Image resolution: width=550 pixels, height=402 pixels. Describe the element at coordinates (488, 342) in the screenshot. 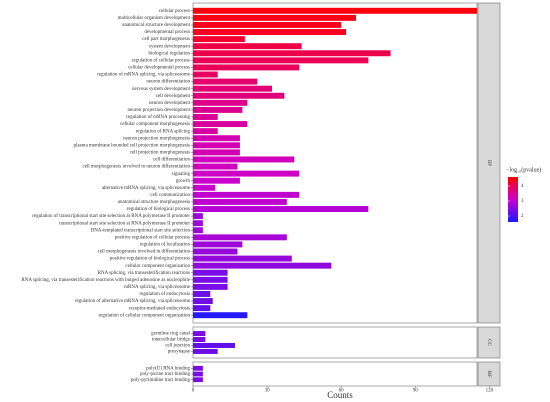

I see `facet-label: CC` at that location.